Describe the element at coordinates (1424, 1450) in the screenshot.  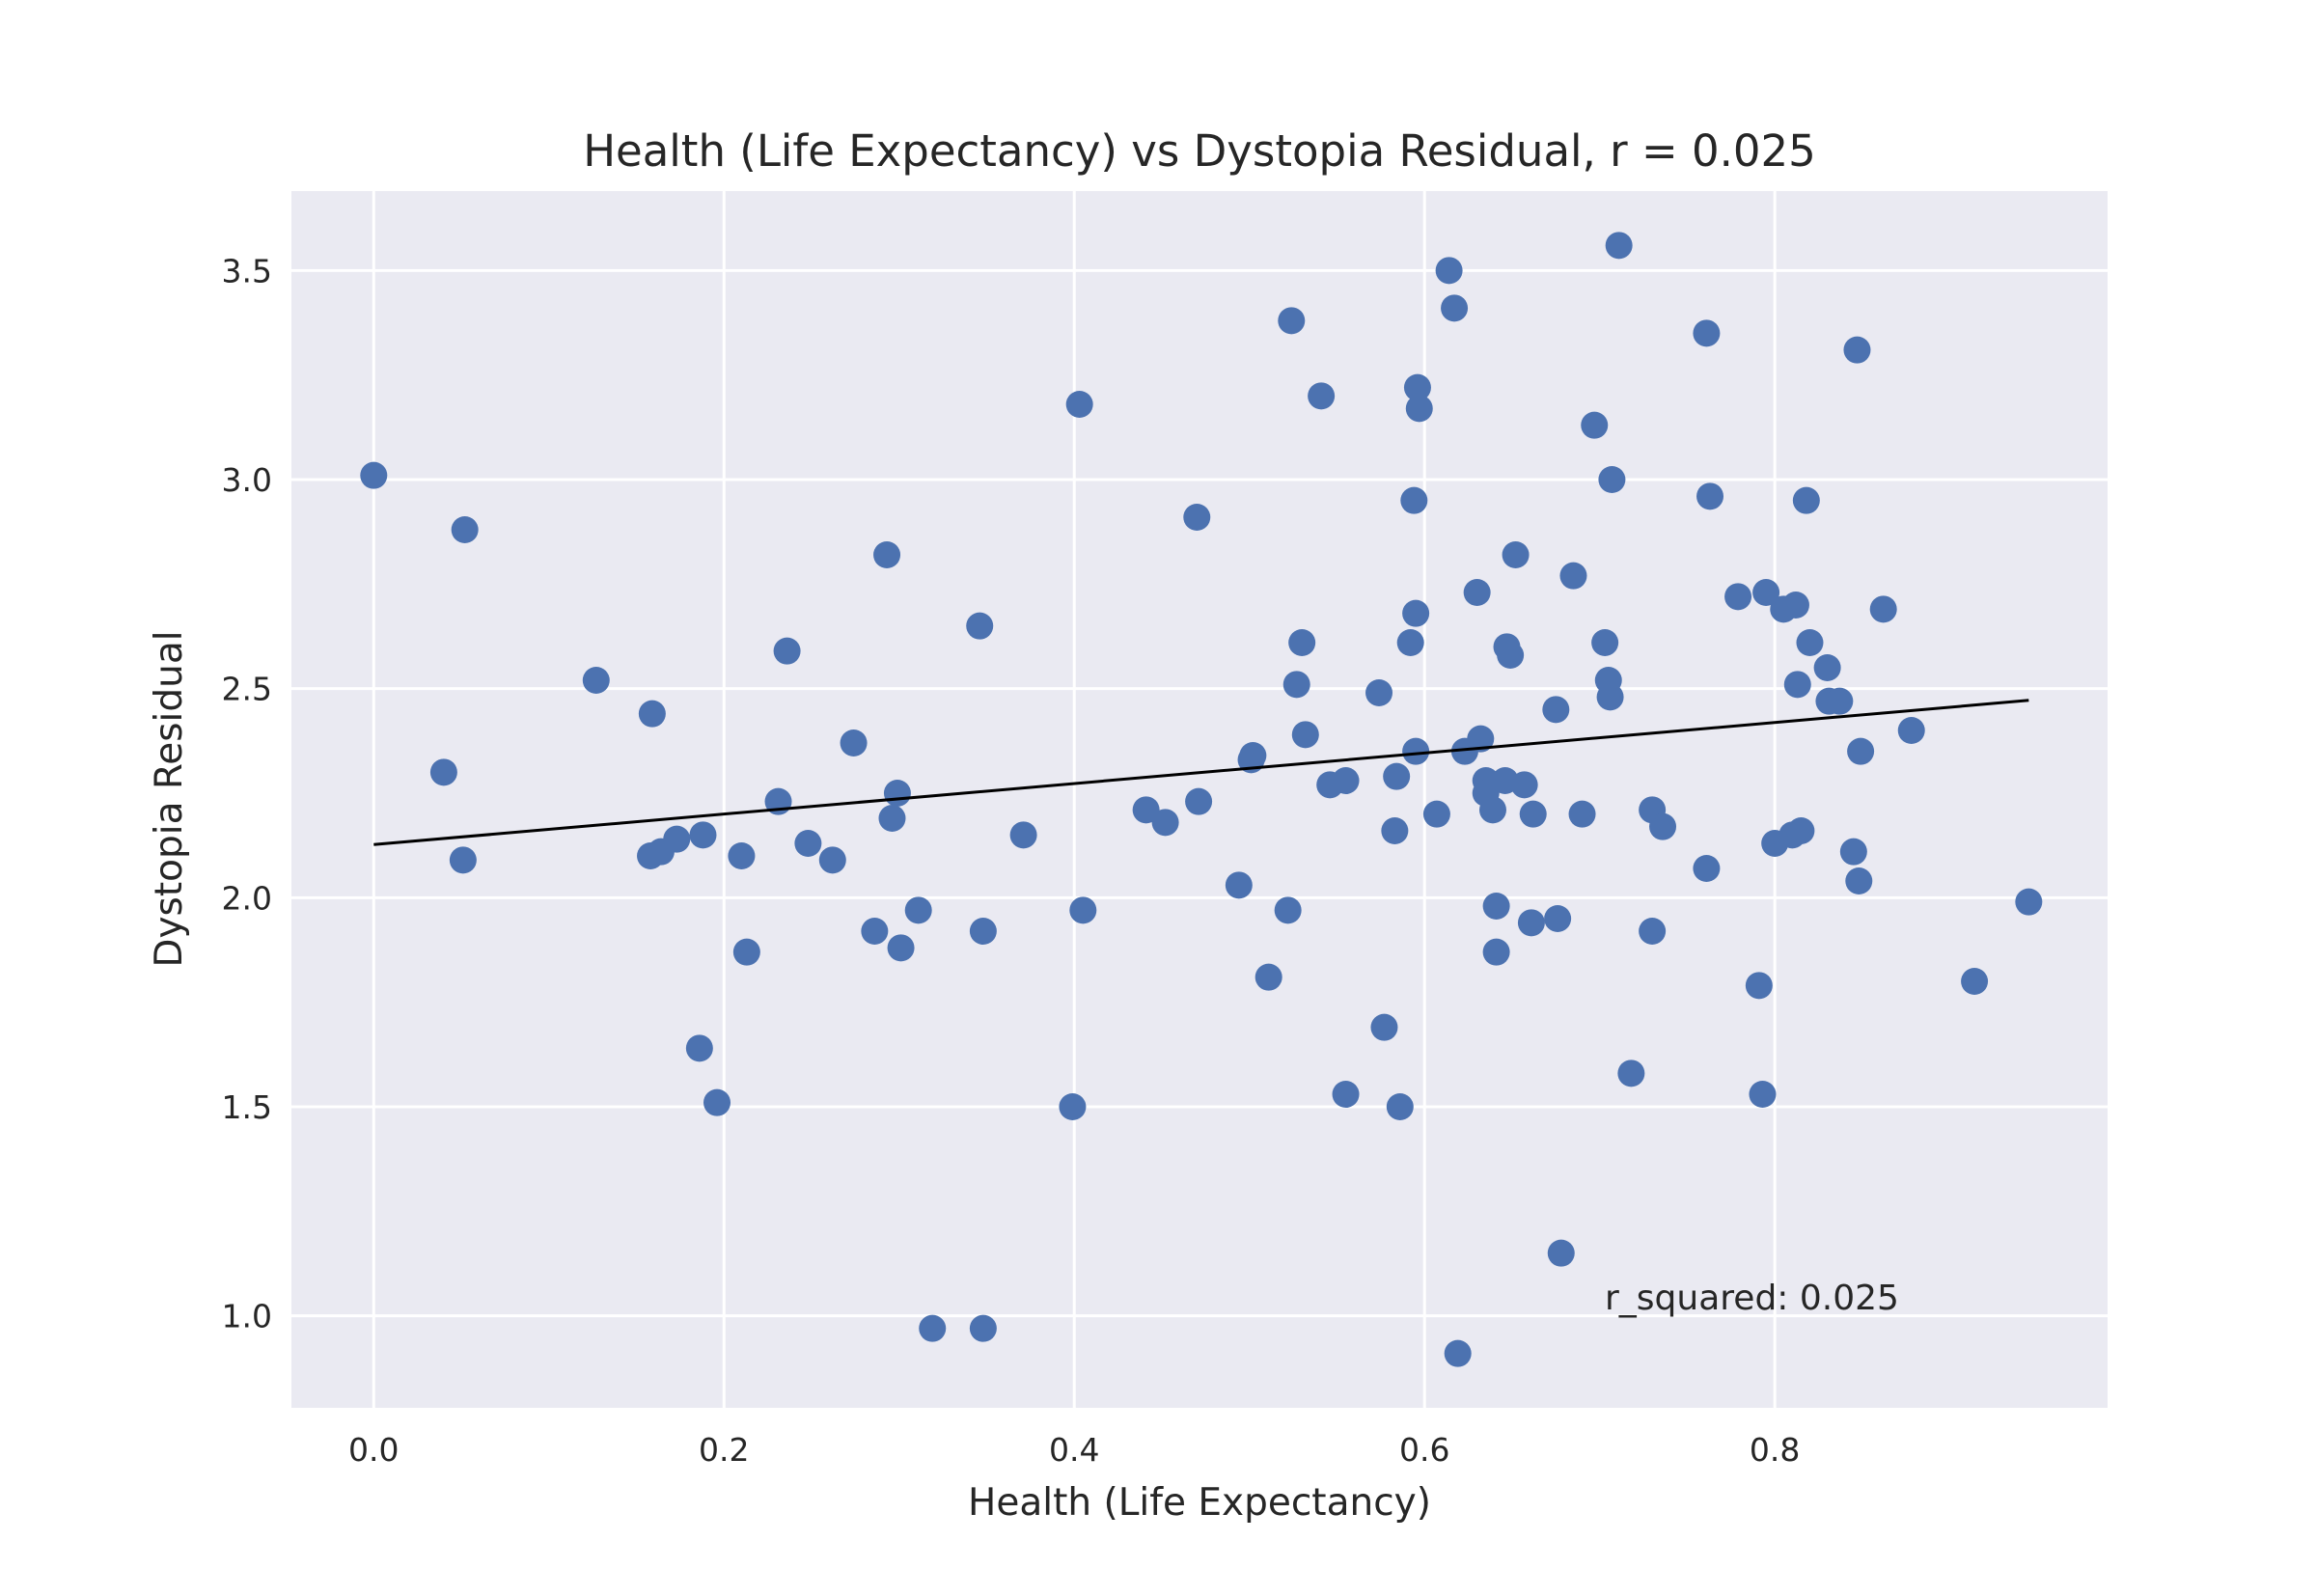
I see `x-tick-label: 0.6` at that location.